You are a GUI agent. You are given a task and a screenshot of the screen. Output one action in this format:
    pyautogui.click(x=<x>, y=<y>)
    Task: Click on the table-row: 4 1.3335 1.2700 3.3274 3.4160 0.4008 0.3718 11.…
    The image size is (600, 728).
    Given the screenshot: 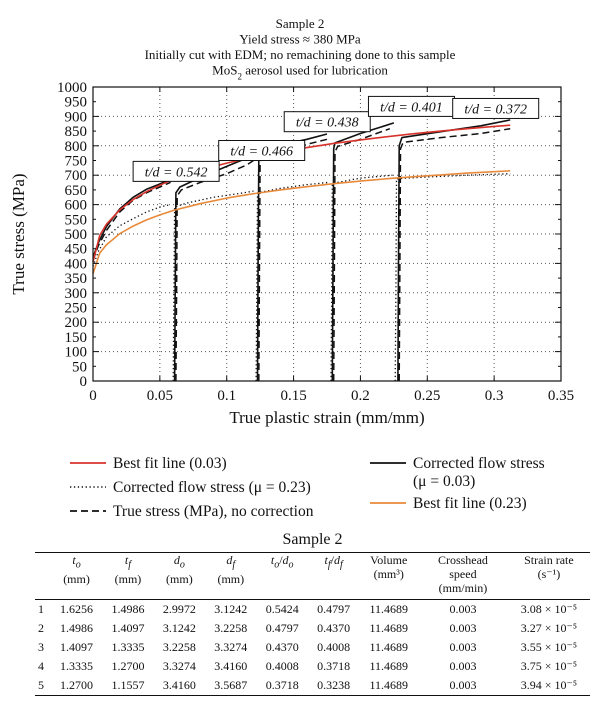 What is the action you would take?
    pyautogui.click(x=312, y=666)
    